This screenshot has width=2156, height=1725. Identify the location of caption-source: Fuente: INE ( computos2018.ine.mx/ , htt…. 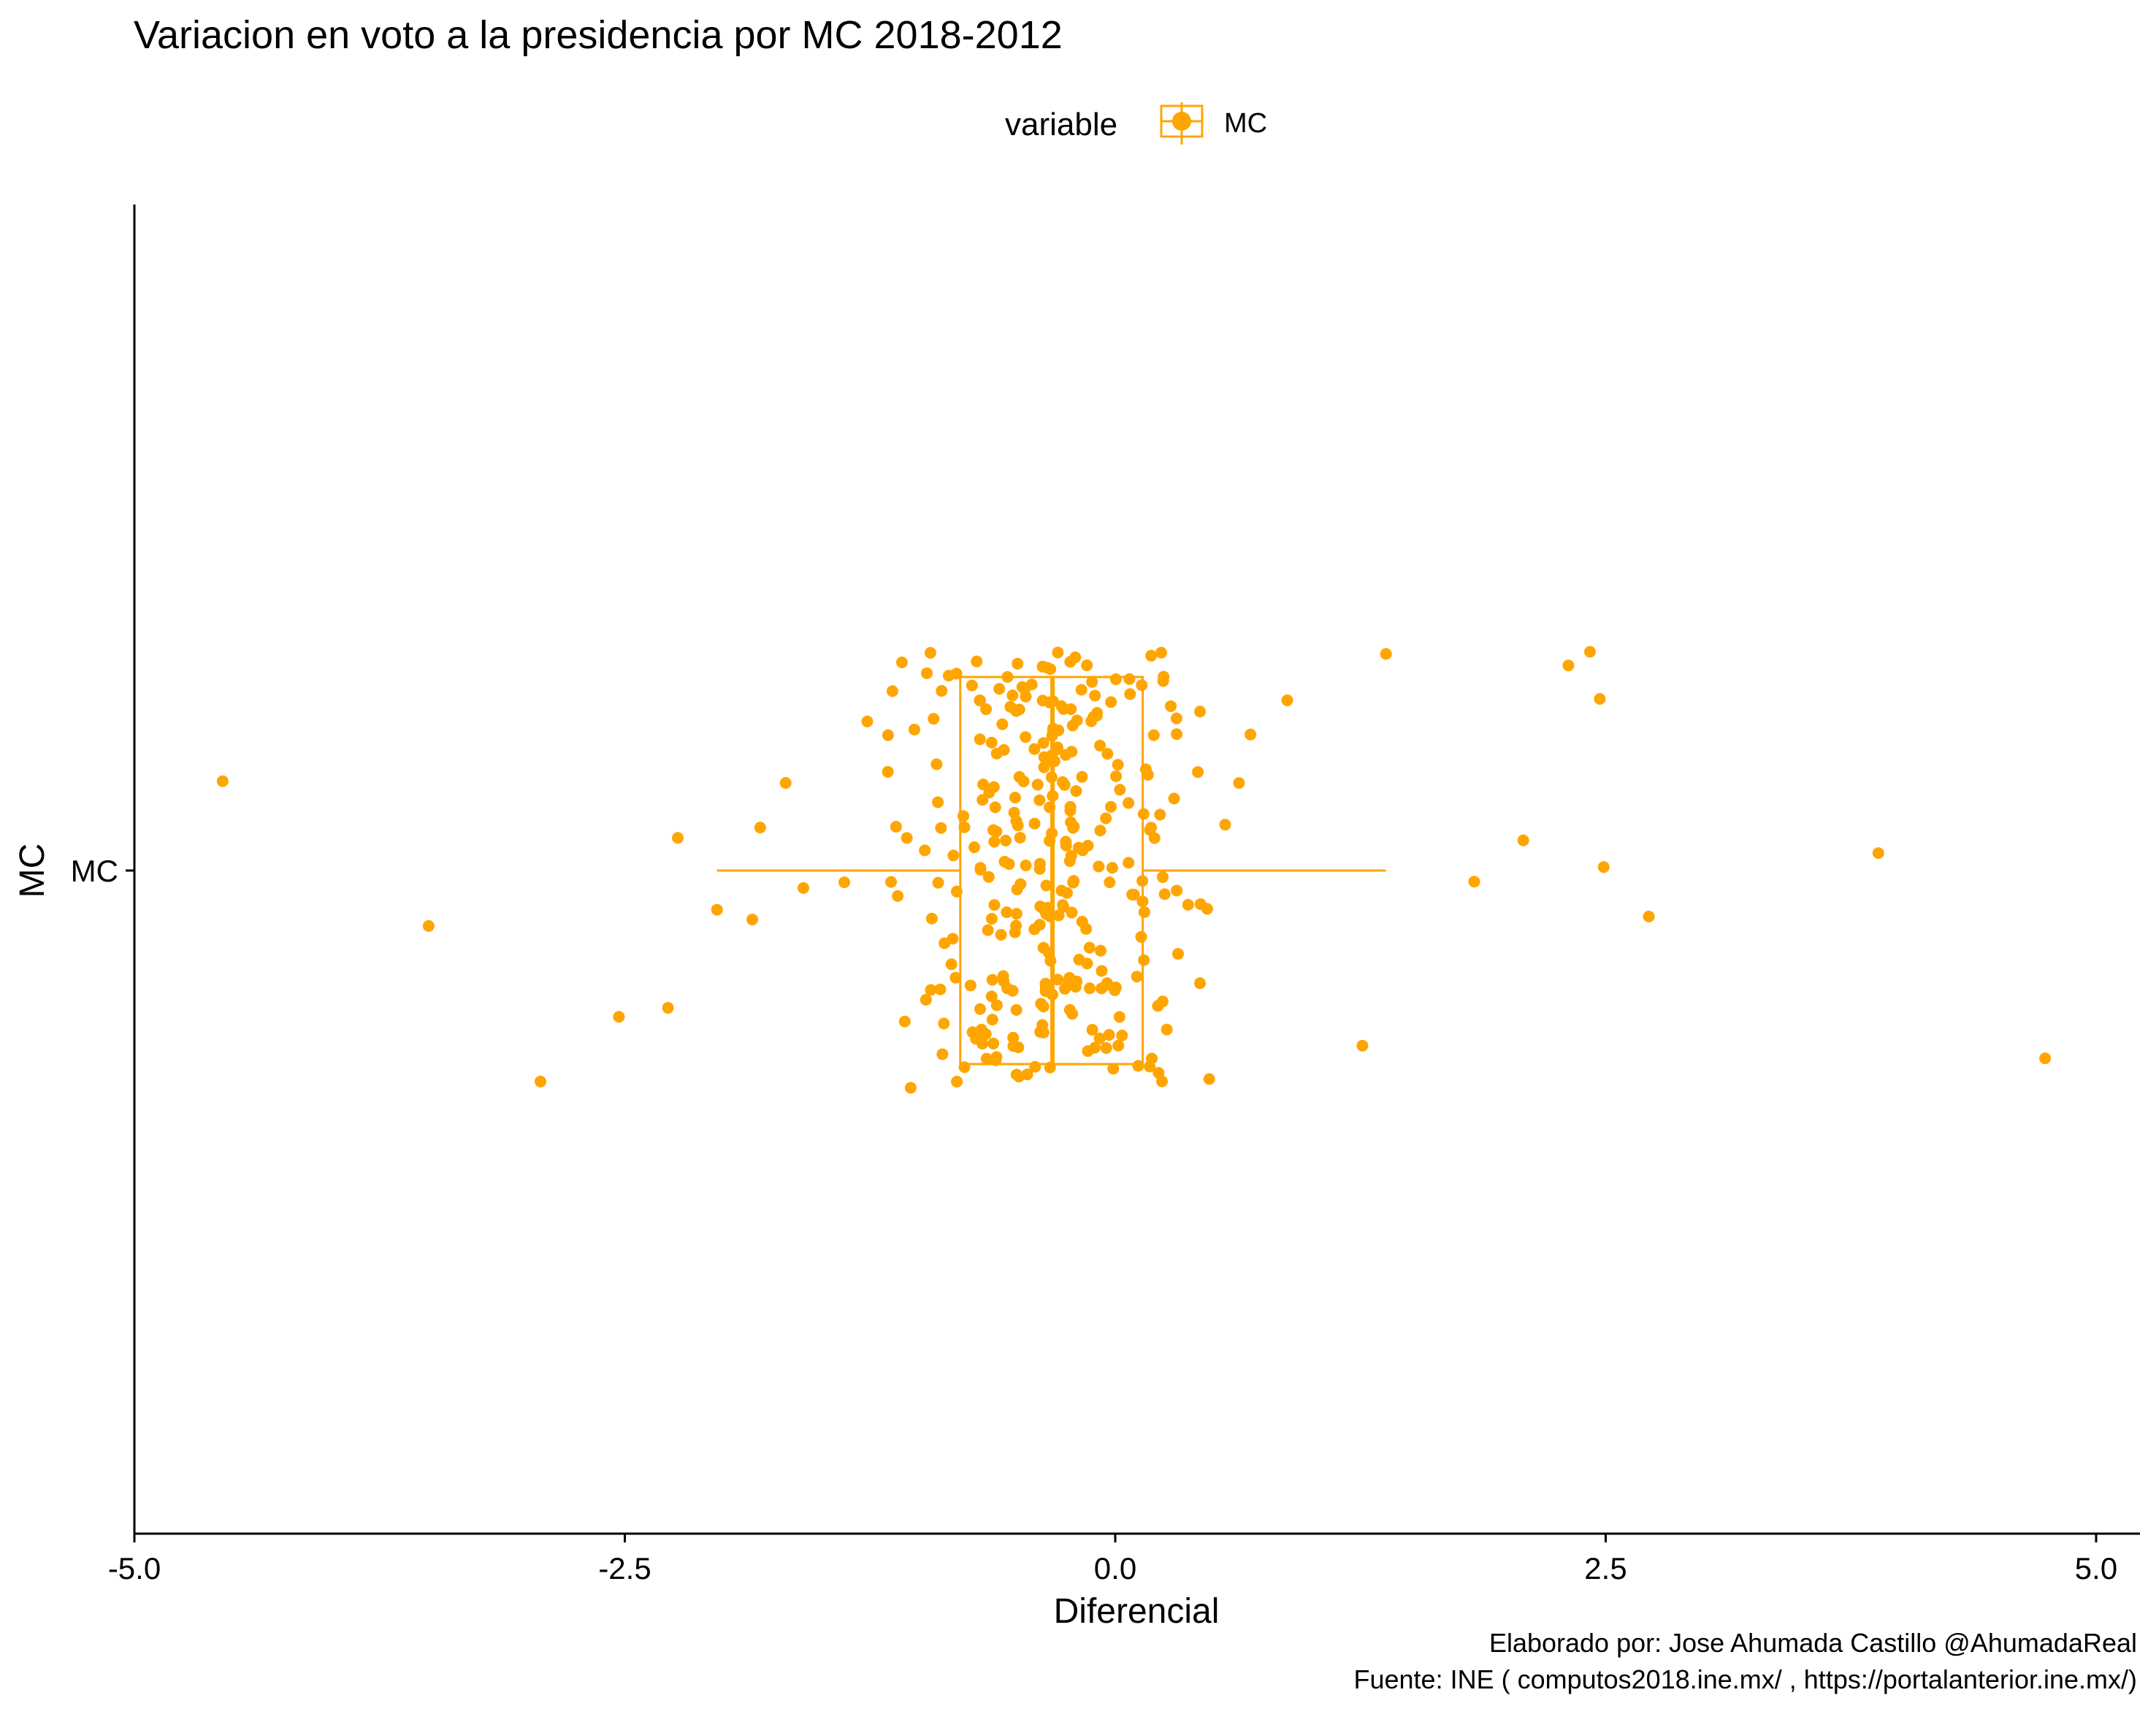
(1746, 1679).